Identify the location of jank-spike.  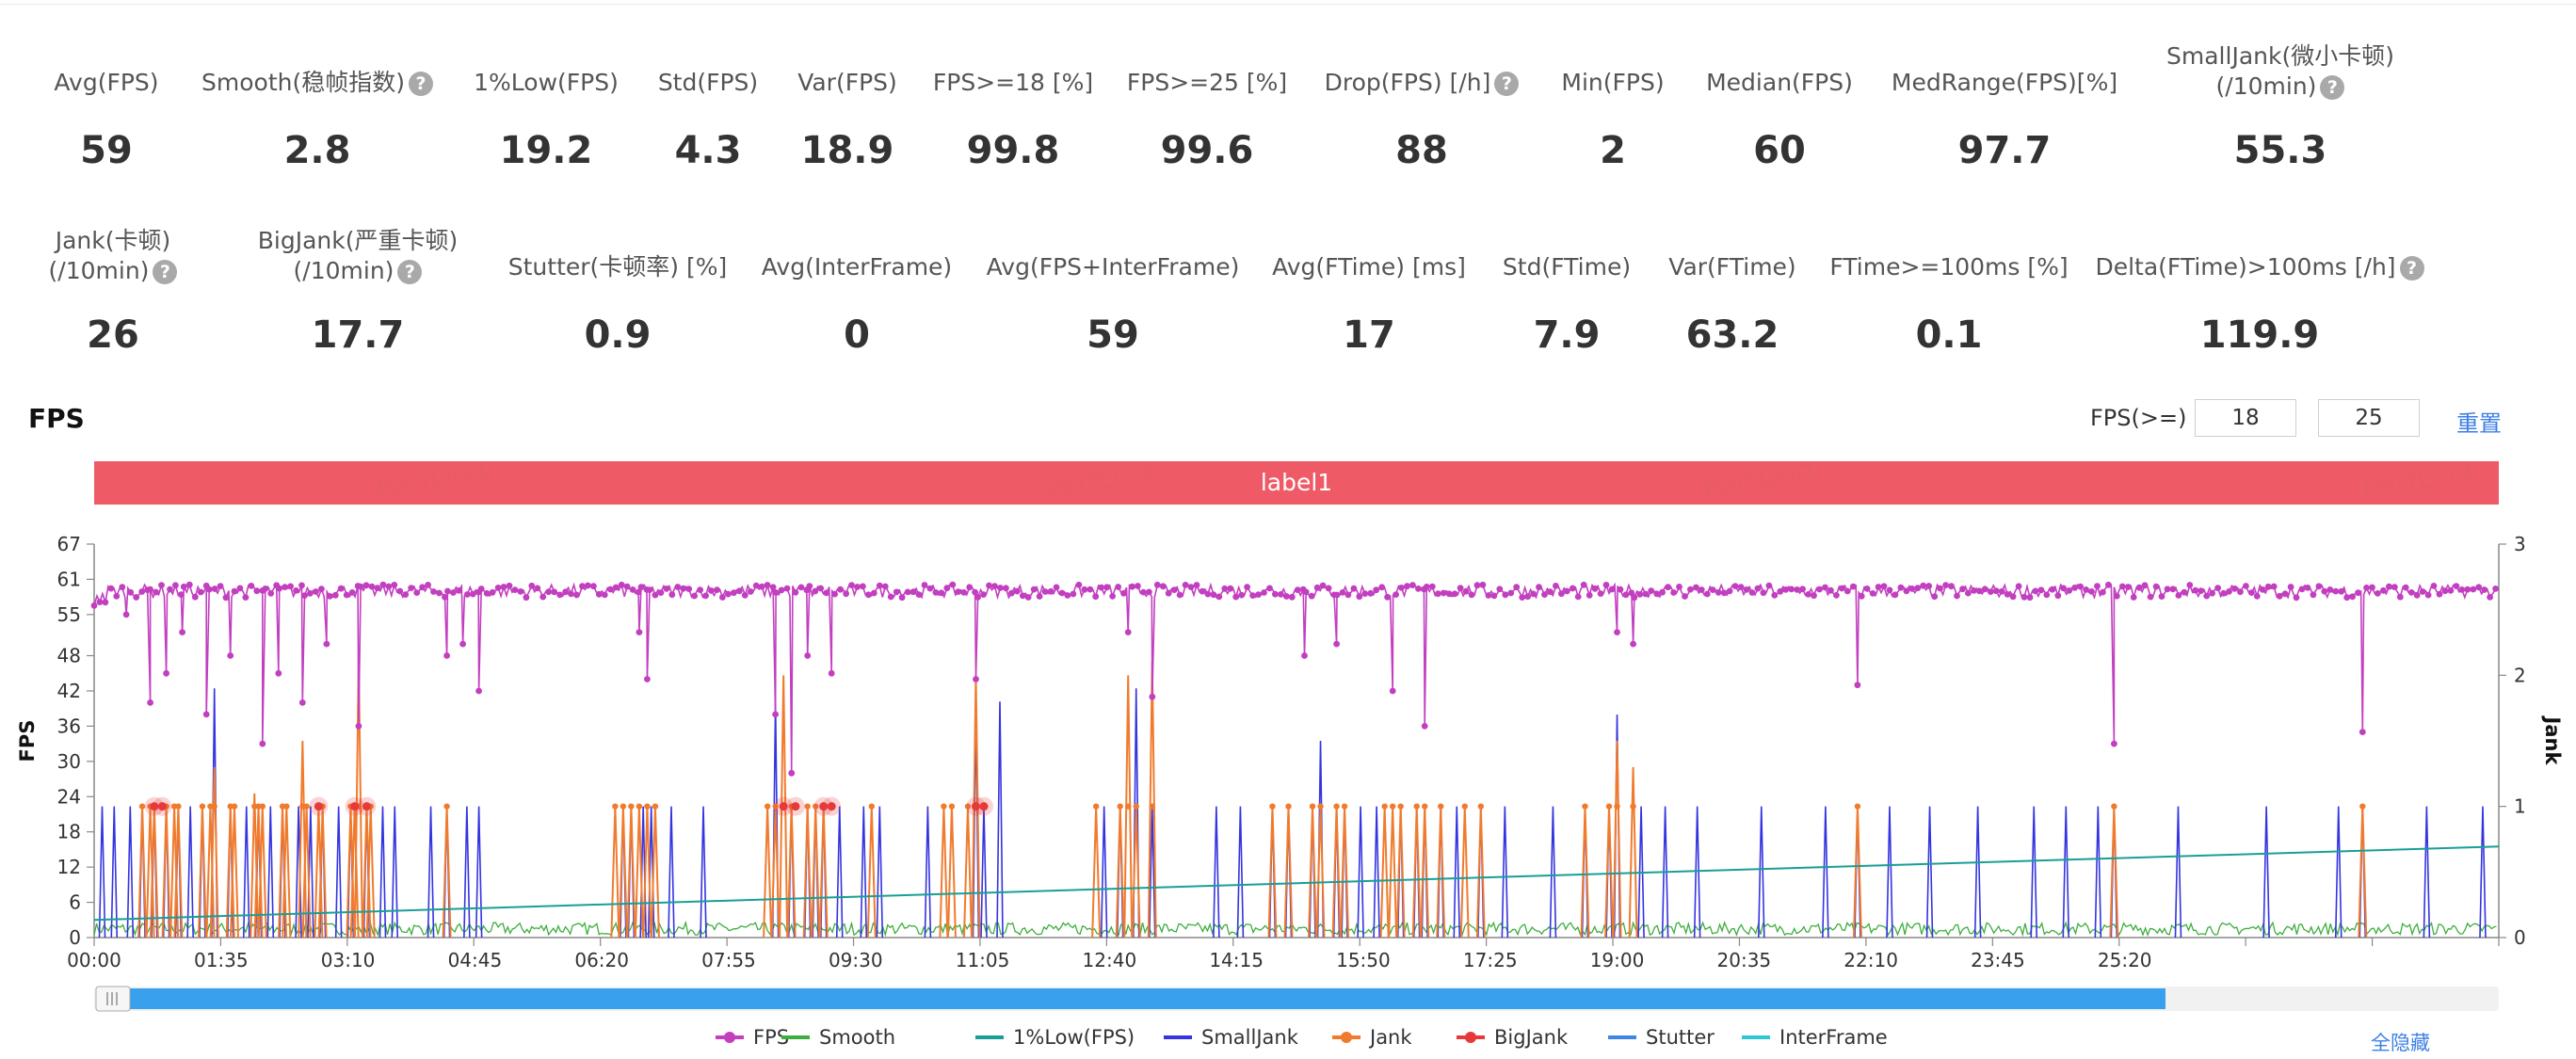
(1416, 872).